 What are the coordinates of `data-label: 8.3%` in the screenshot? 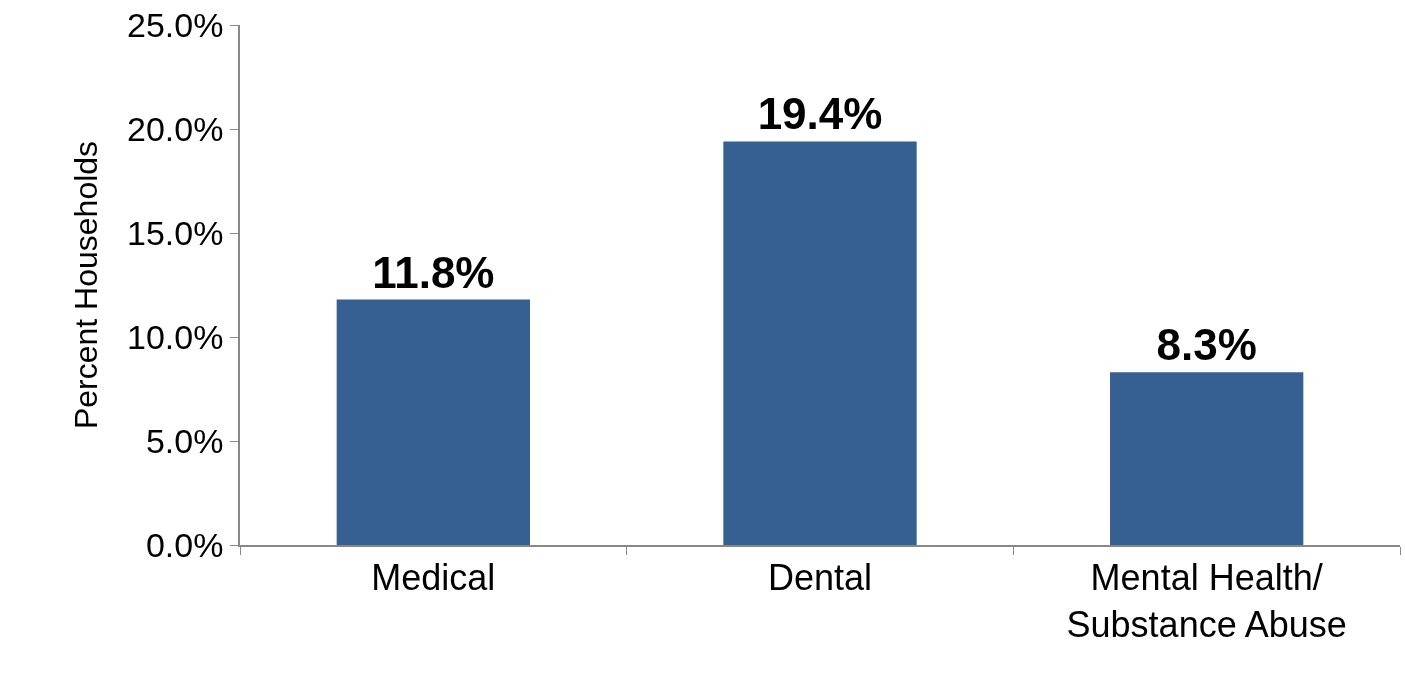 It's located at (1206, 345).